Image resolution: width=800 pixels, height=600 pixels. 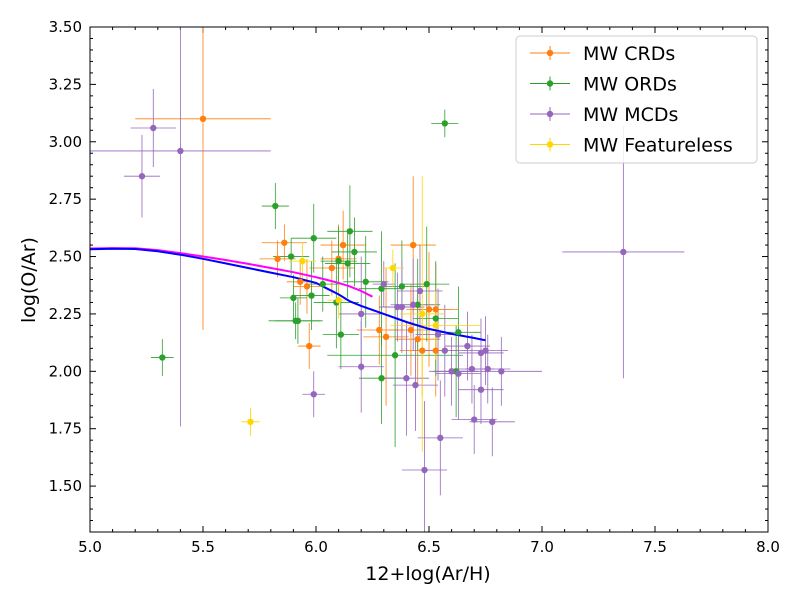 I want to click on series-points-mw-featureless, so click(x=343, y=341).